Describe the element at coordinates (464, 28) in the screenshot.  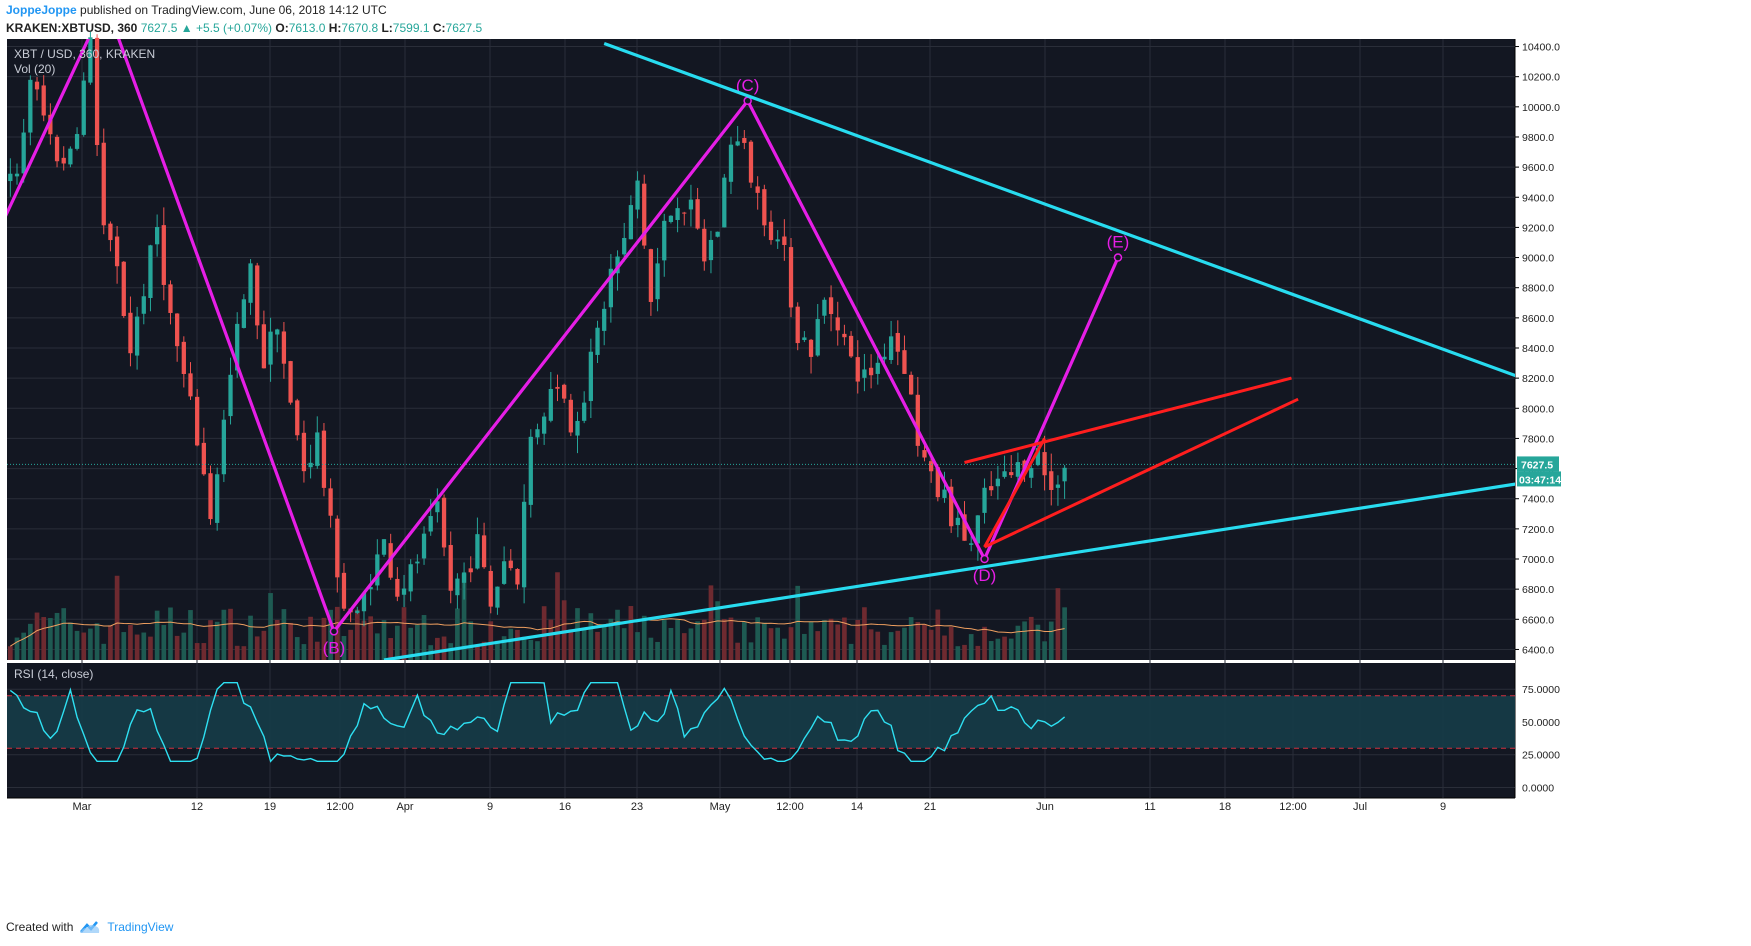
I see `close-value: 7627.5` at that location.